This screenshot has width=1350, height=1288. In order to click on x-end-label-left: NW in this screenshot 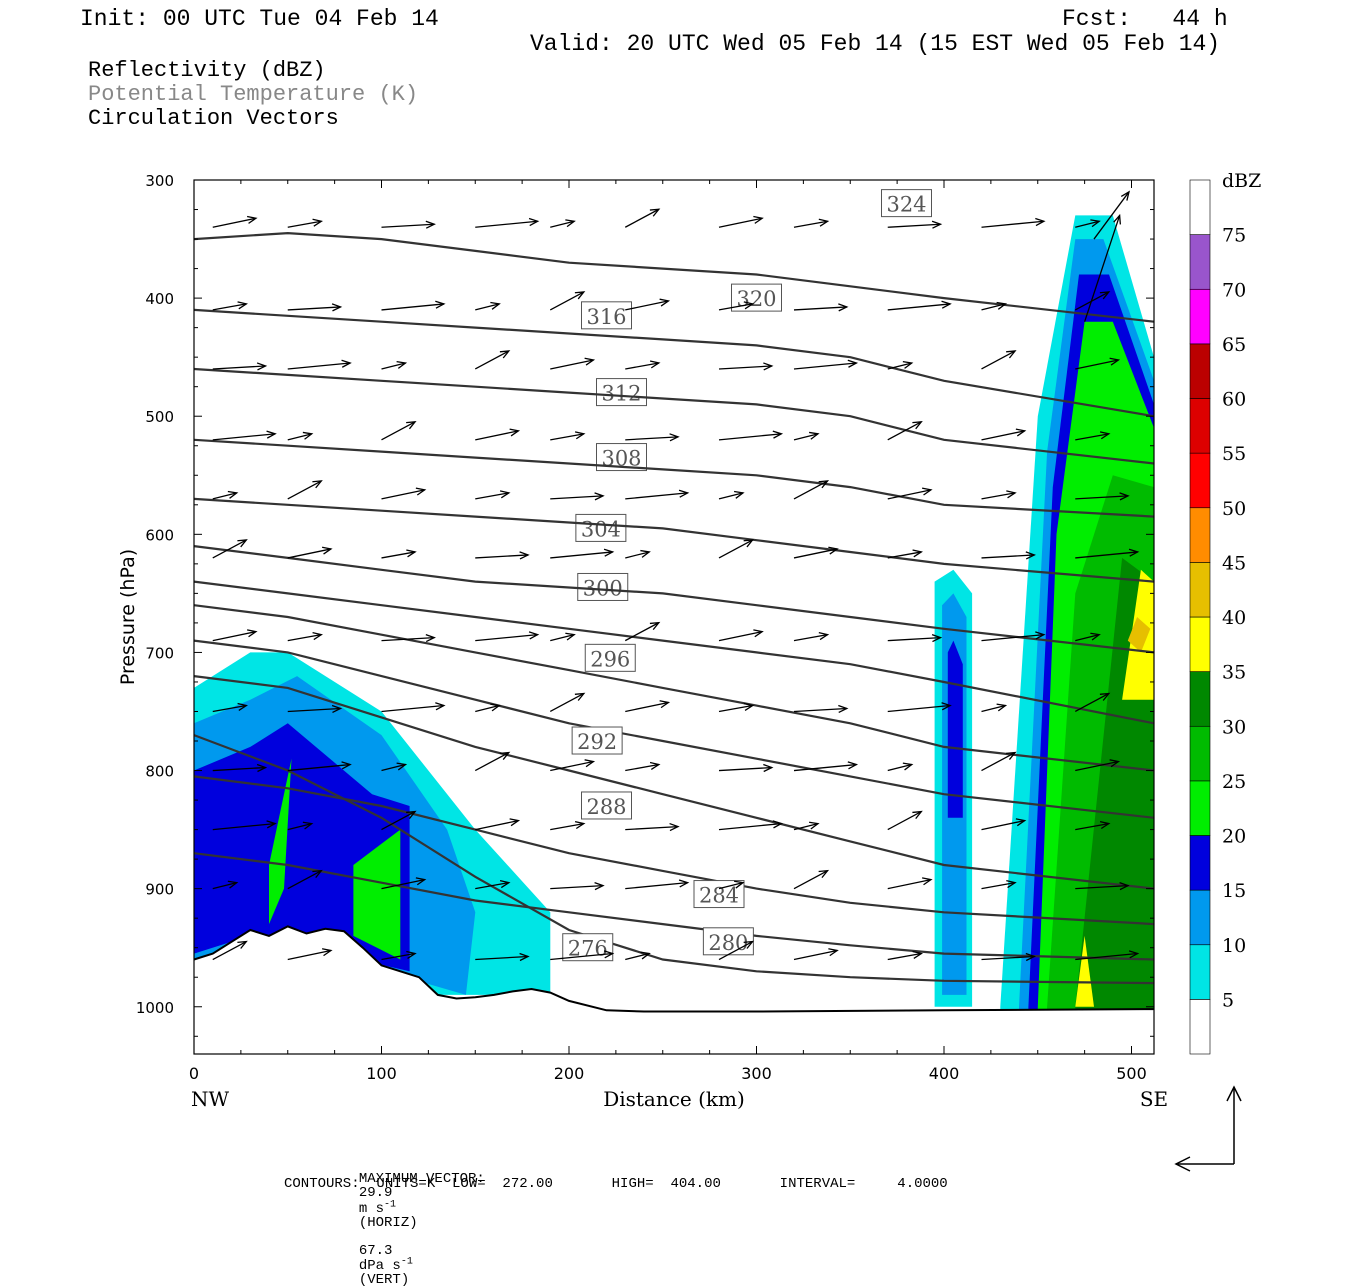, I will do `click(210, 1099)`.